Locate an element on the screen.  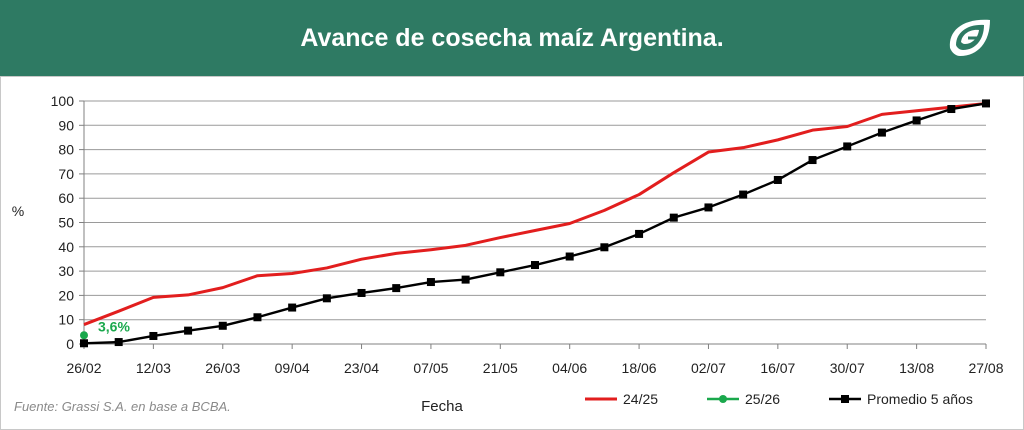
x-tick-label: 21/05 is located at coordinates (500, 368).